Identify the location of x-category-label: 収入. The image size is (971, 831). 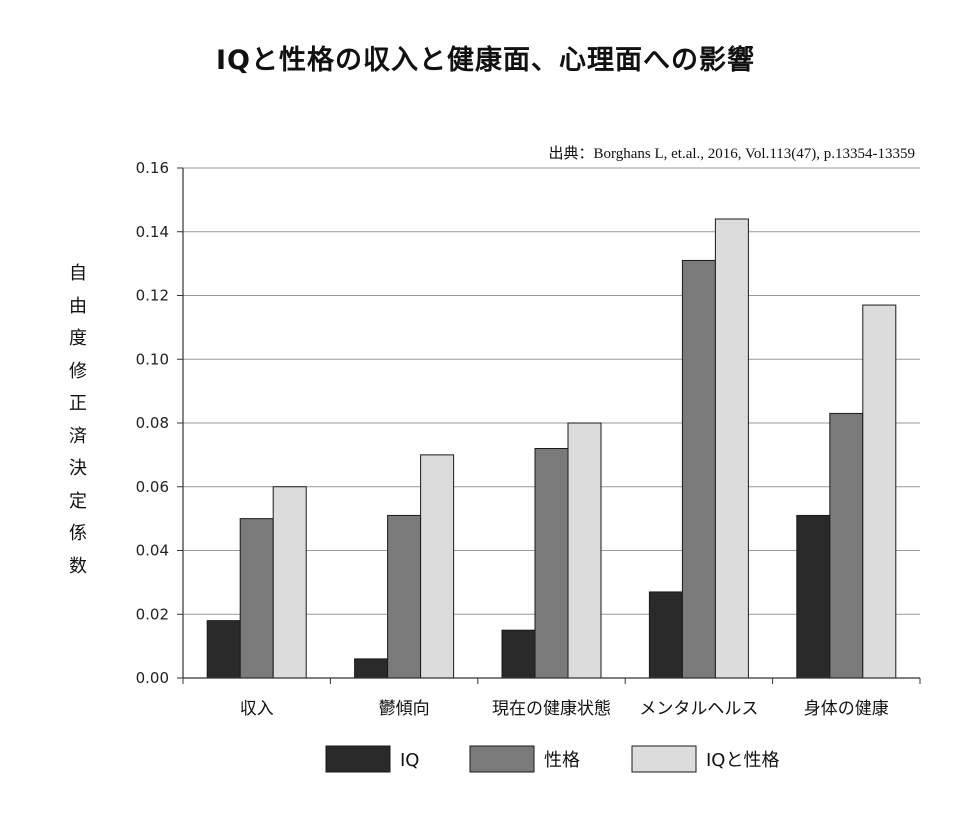
(257, 709).